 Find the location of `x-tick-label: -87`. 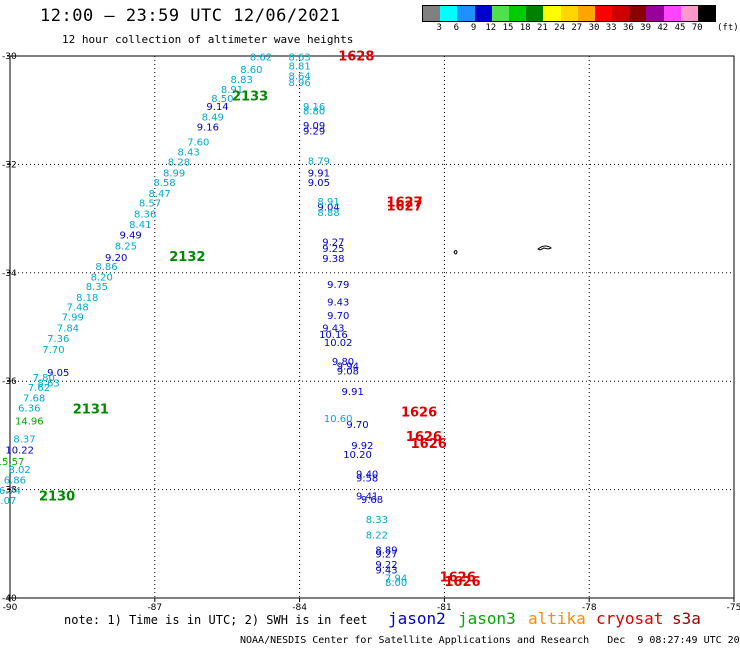

x-tick-label: -87 is located at coordinates (154, 606).